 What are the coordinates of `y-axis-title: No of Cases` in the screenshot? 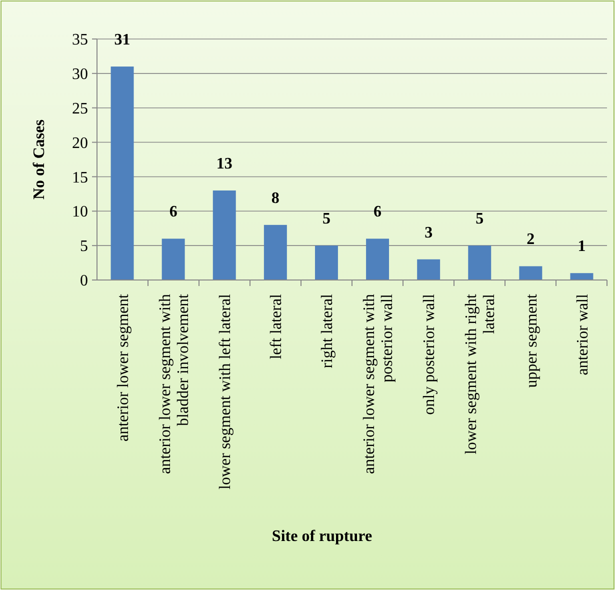 It's located at (39, 160).